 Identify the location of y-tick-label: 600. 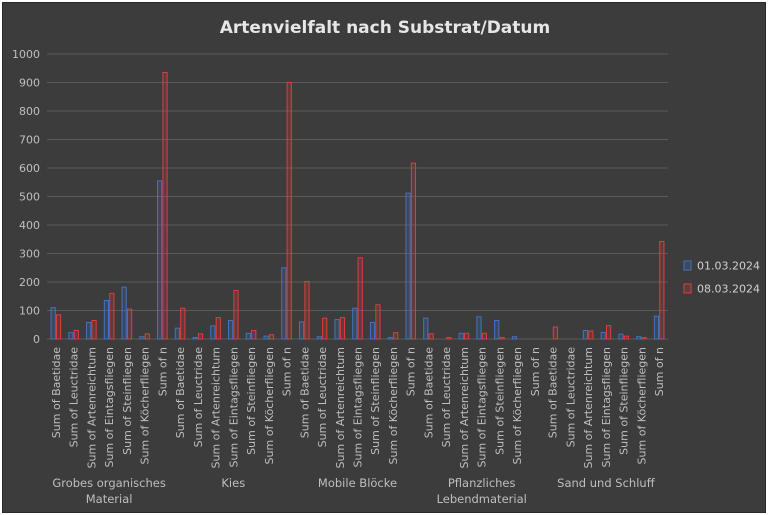
(29, 168).